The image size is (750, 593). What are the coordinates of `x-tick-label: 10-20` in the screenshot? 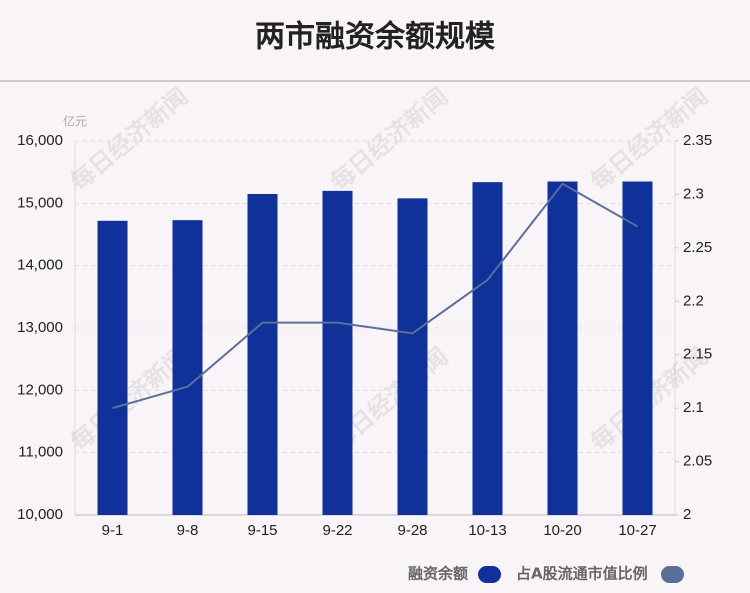 It's located at (562, 530).